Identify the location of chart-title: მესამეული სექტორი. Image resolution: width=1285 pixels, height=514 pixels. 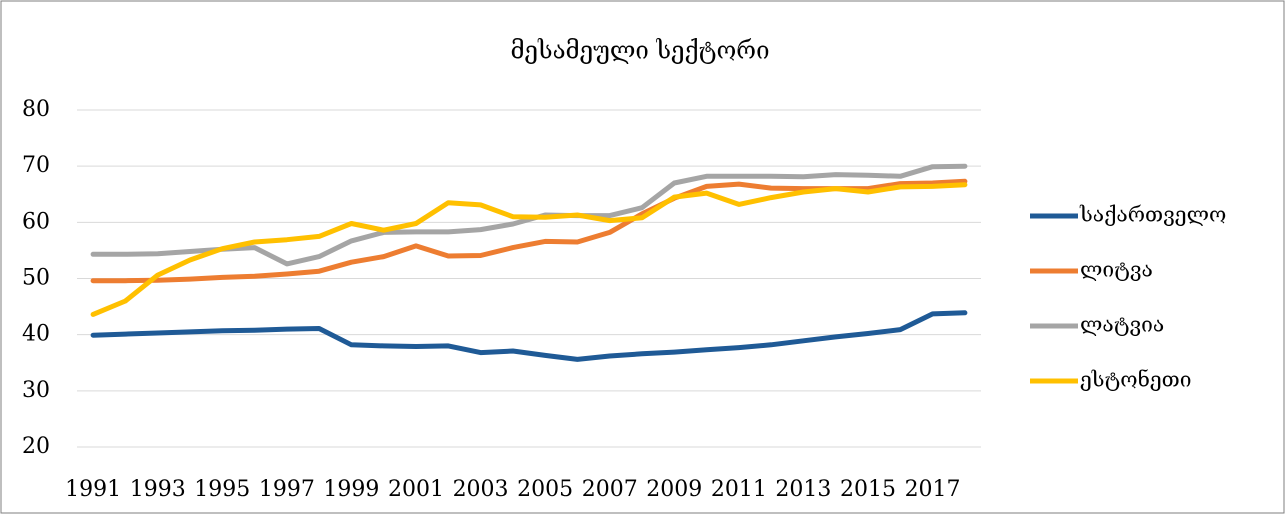
(639, 51).